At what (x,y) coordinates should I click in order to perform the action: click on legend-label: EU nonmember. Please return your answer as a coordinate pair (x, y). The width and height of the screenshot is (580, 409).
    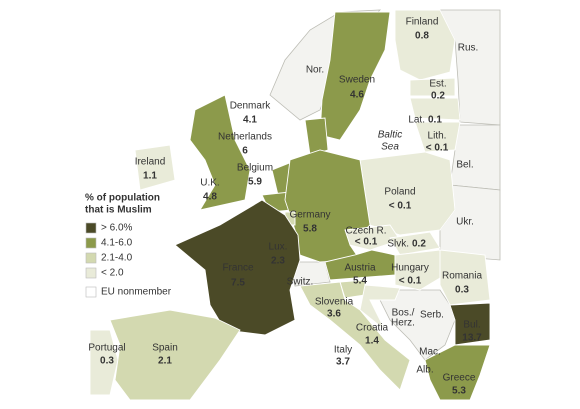
    Looking at the image, I should click on (136, 292).